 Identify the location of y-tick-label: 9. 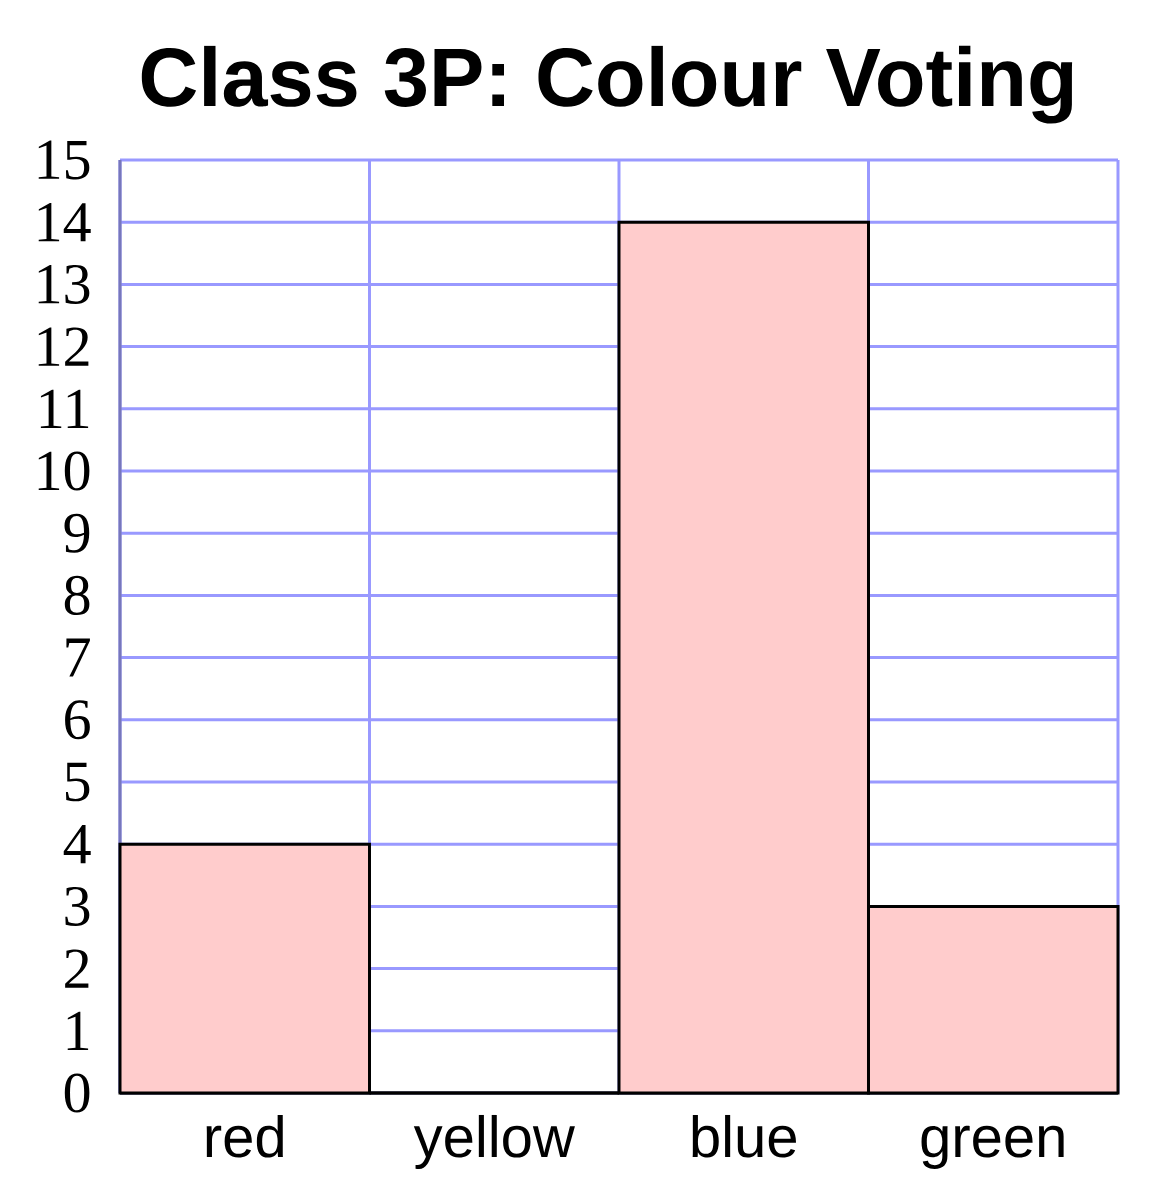
(77, 533).